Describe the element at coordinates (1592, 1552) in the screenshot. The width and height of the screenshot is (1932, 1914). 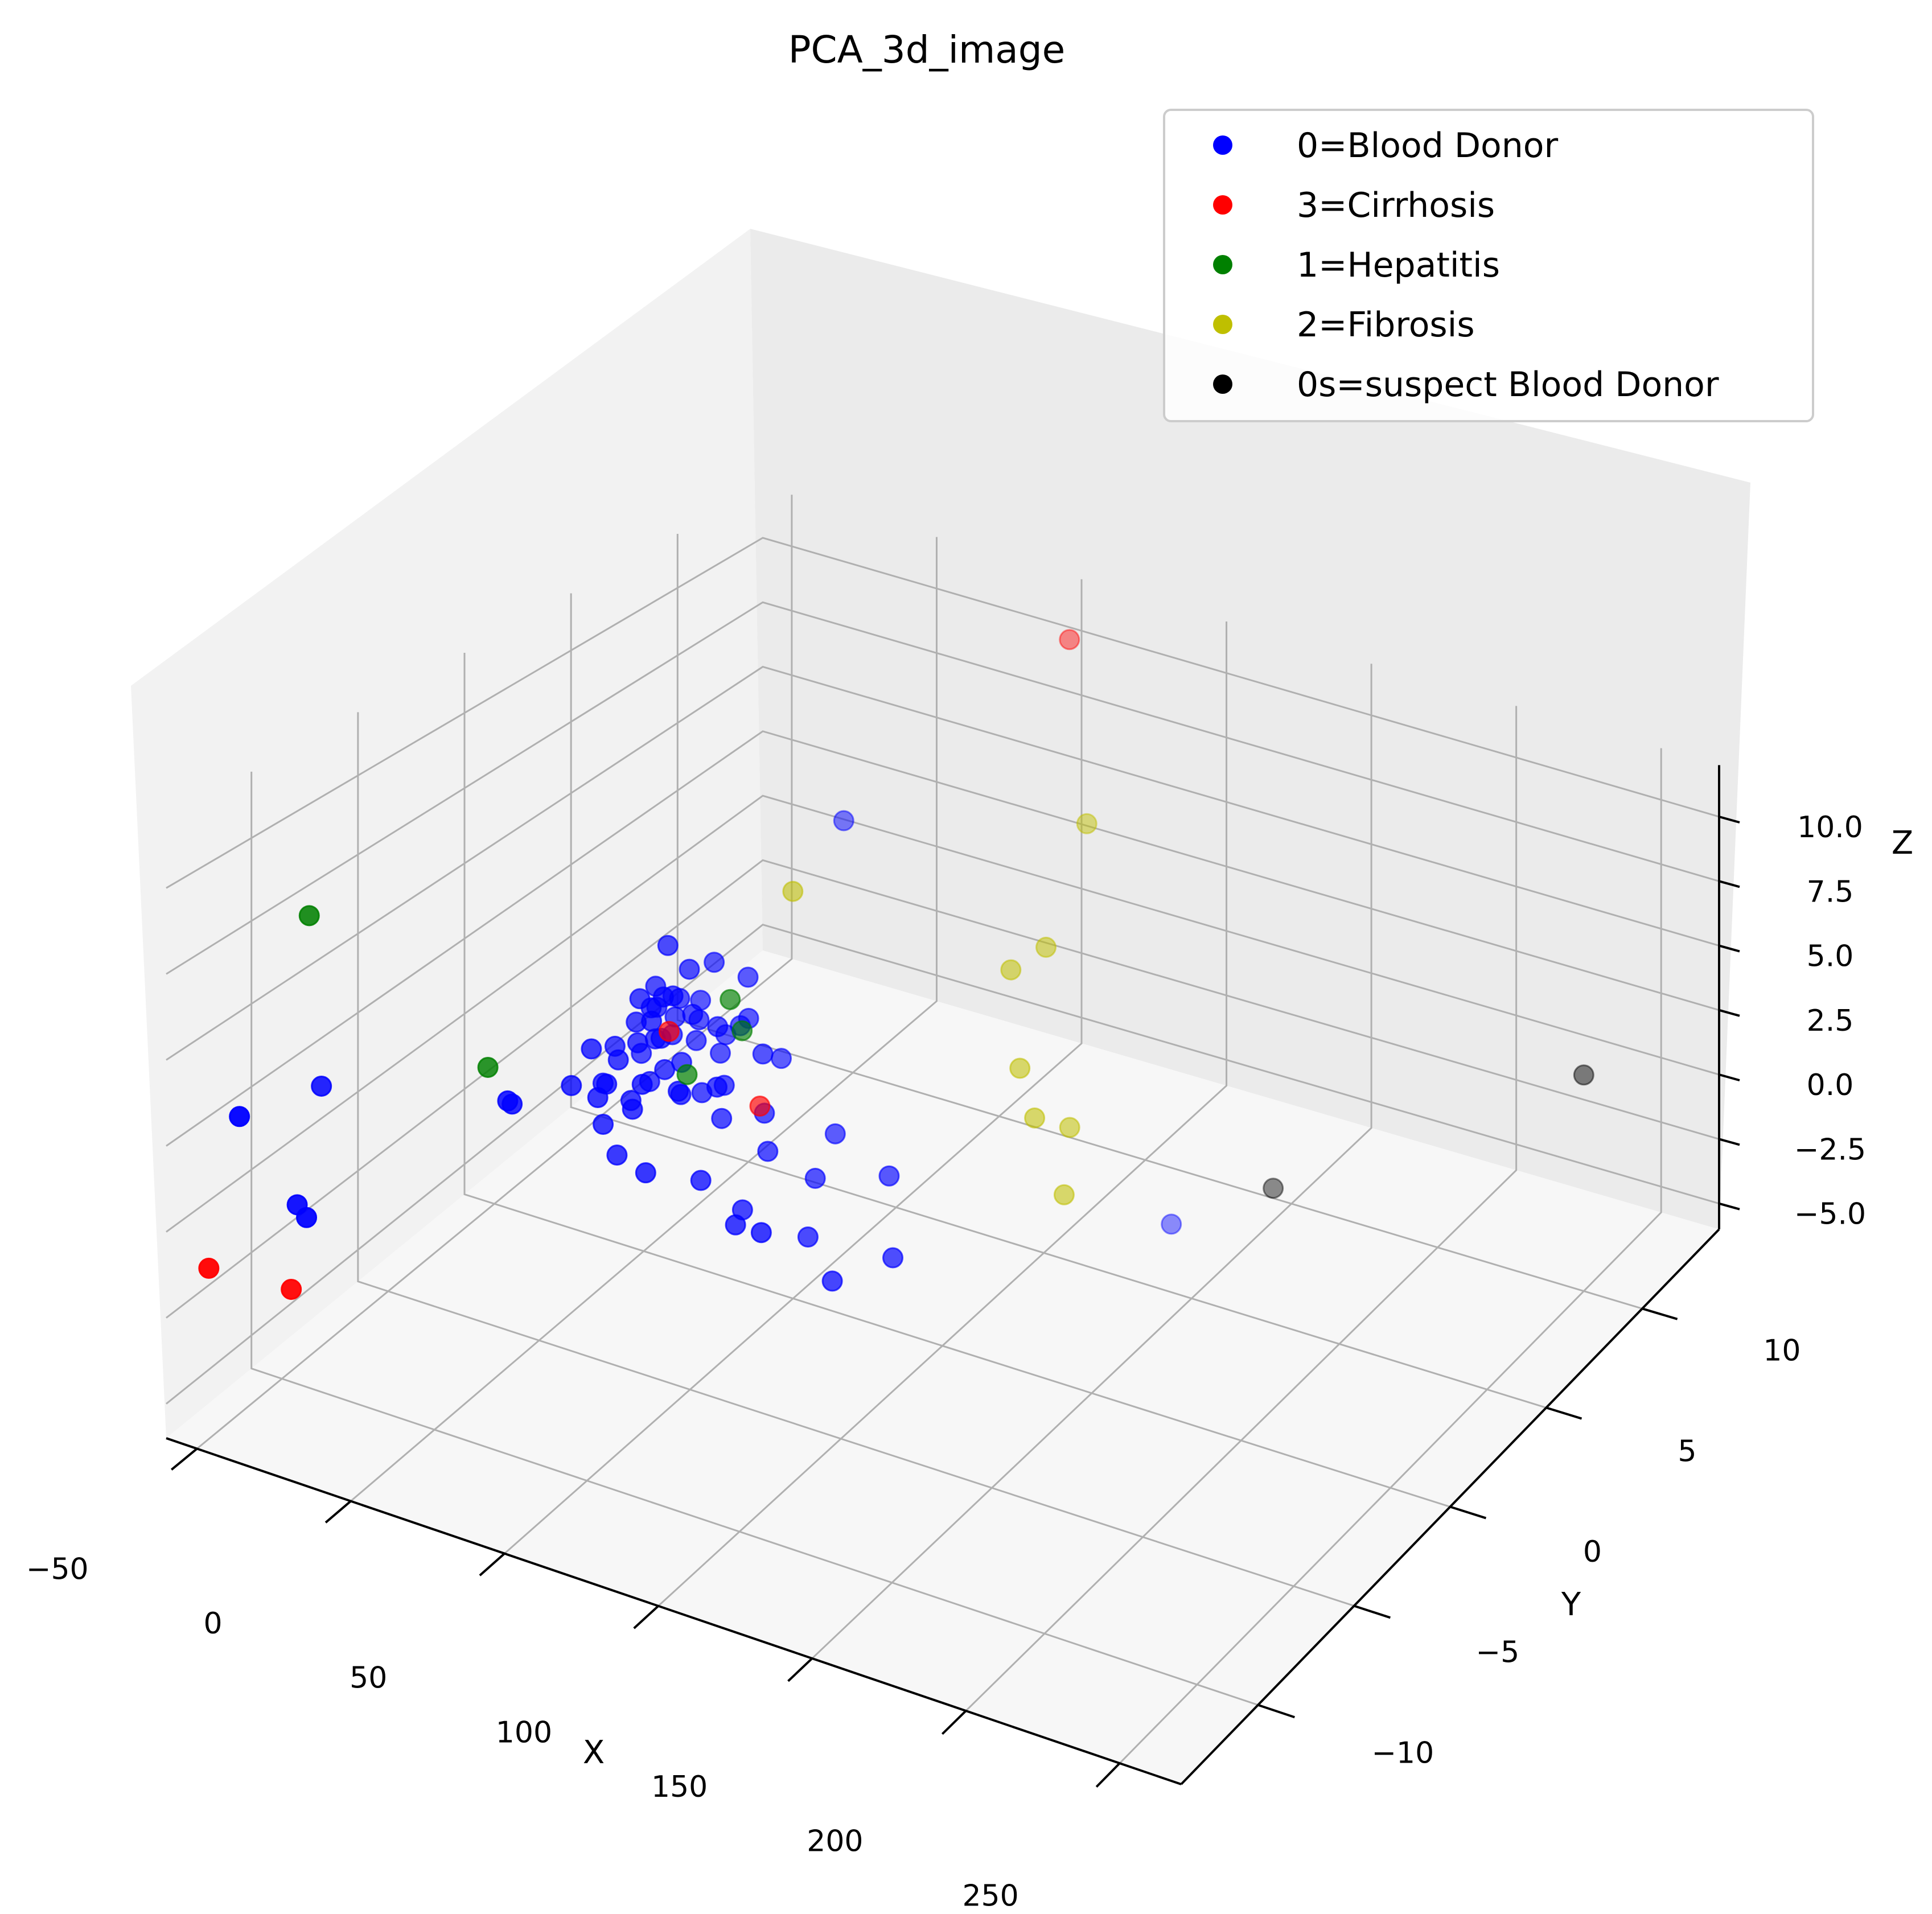
I see `y-tick-label: 0` at that location.